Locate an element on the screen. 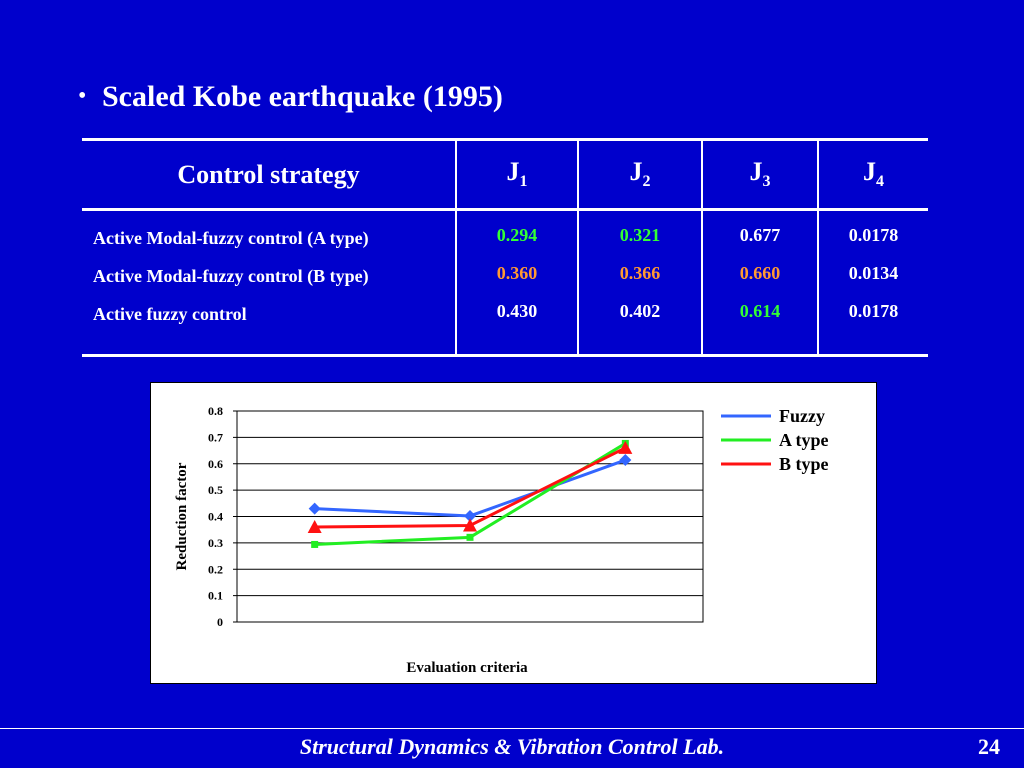  y-tick-label: 0.1 is located at coordinates (215, 596).